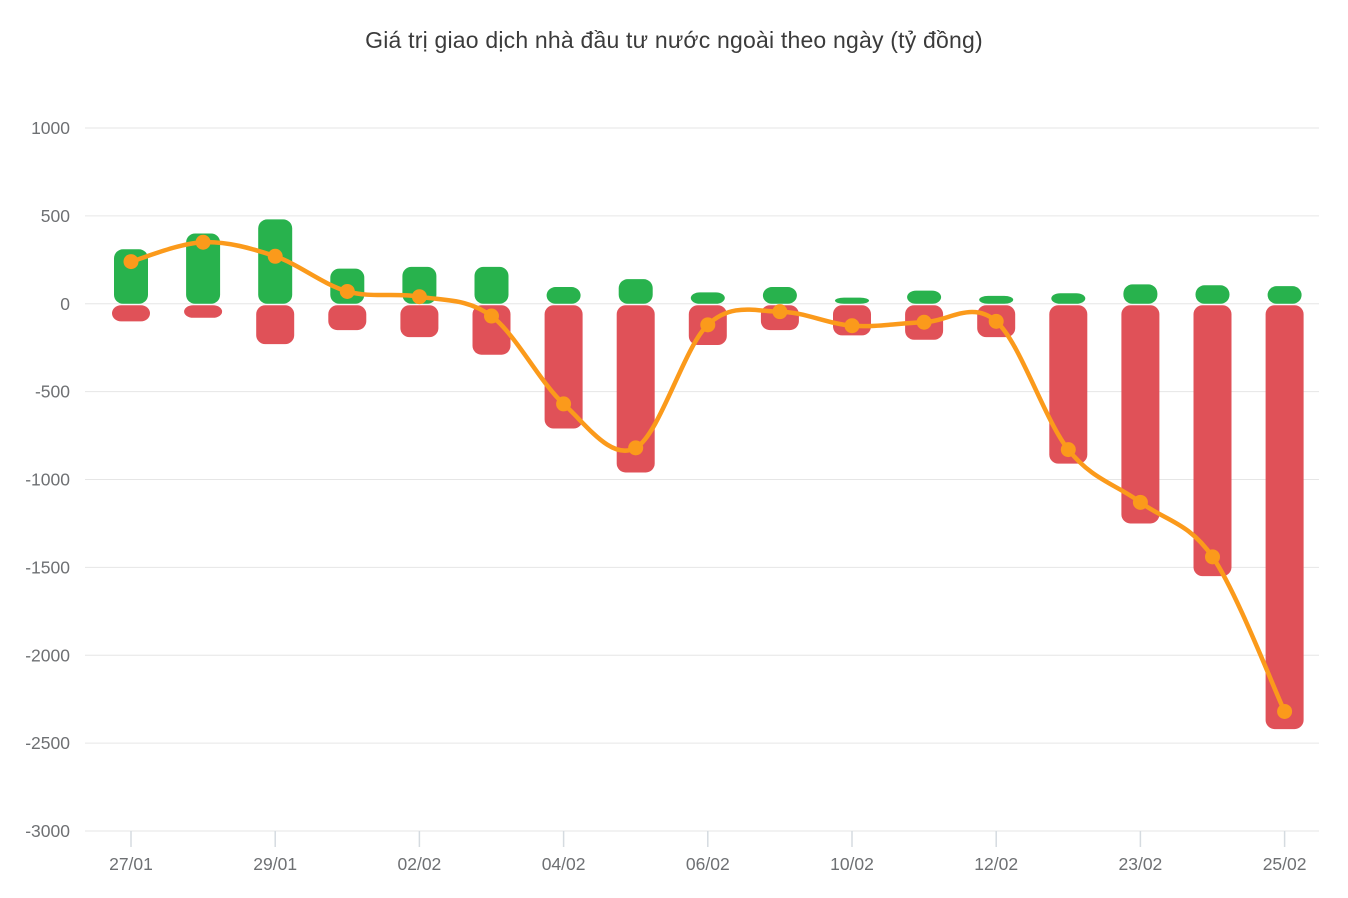 The width and height of the screenshot is (1348, 898). What do you see at coordinates (47, 567) in the screenshot?
I see `y-axis-tick-label: -1500` at bounding box center [47, 567].